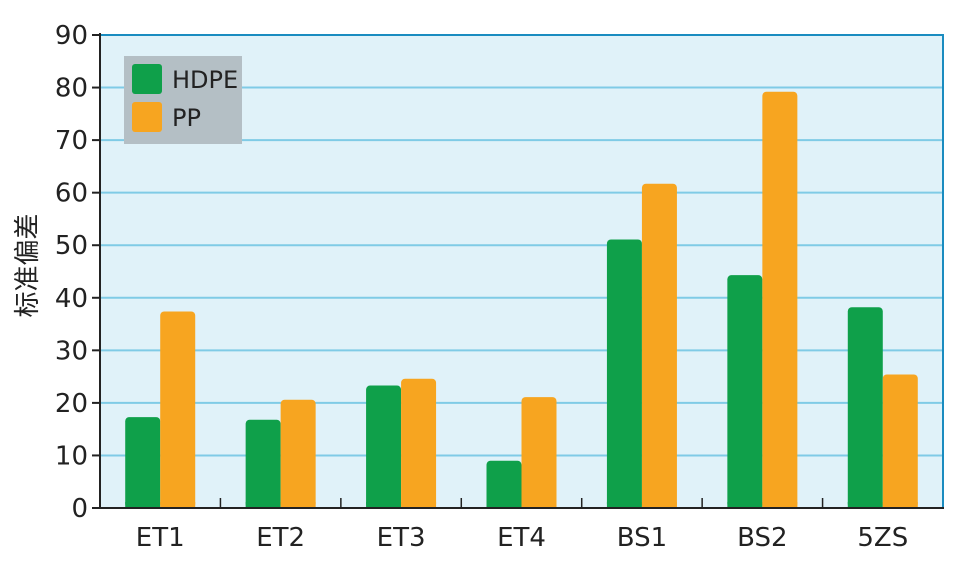 This screenshot has height=562, width=969. What do you see at coordinates (419, 443) in the screenshot?
I see `bar-pp-et3` at bounding box center [419, 443].